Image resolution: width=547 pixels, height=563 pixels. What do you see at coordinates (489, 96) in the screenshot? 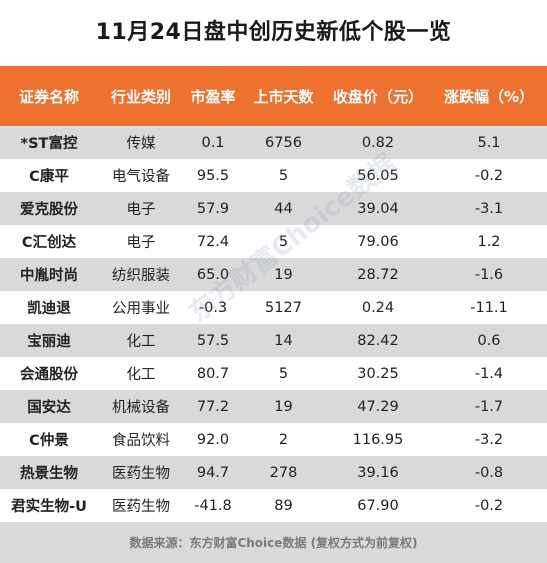
I see `header-change-pct: 涨跌幅（%）` at bounding box center [489, 96].